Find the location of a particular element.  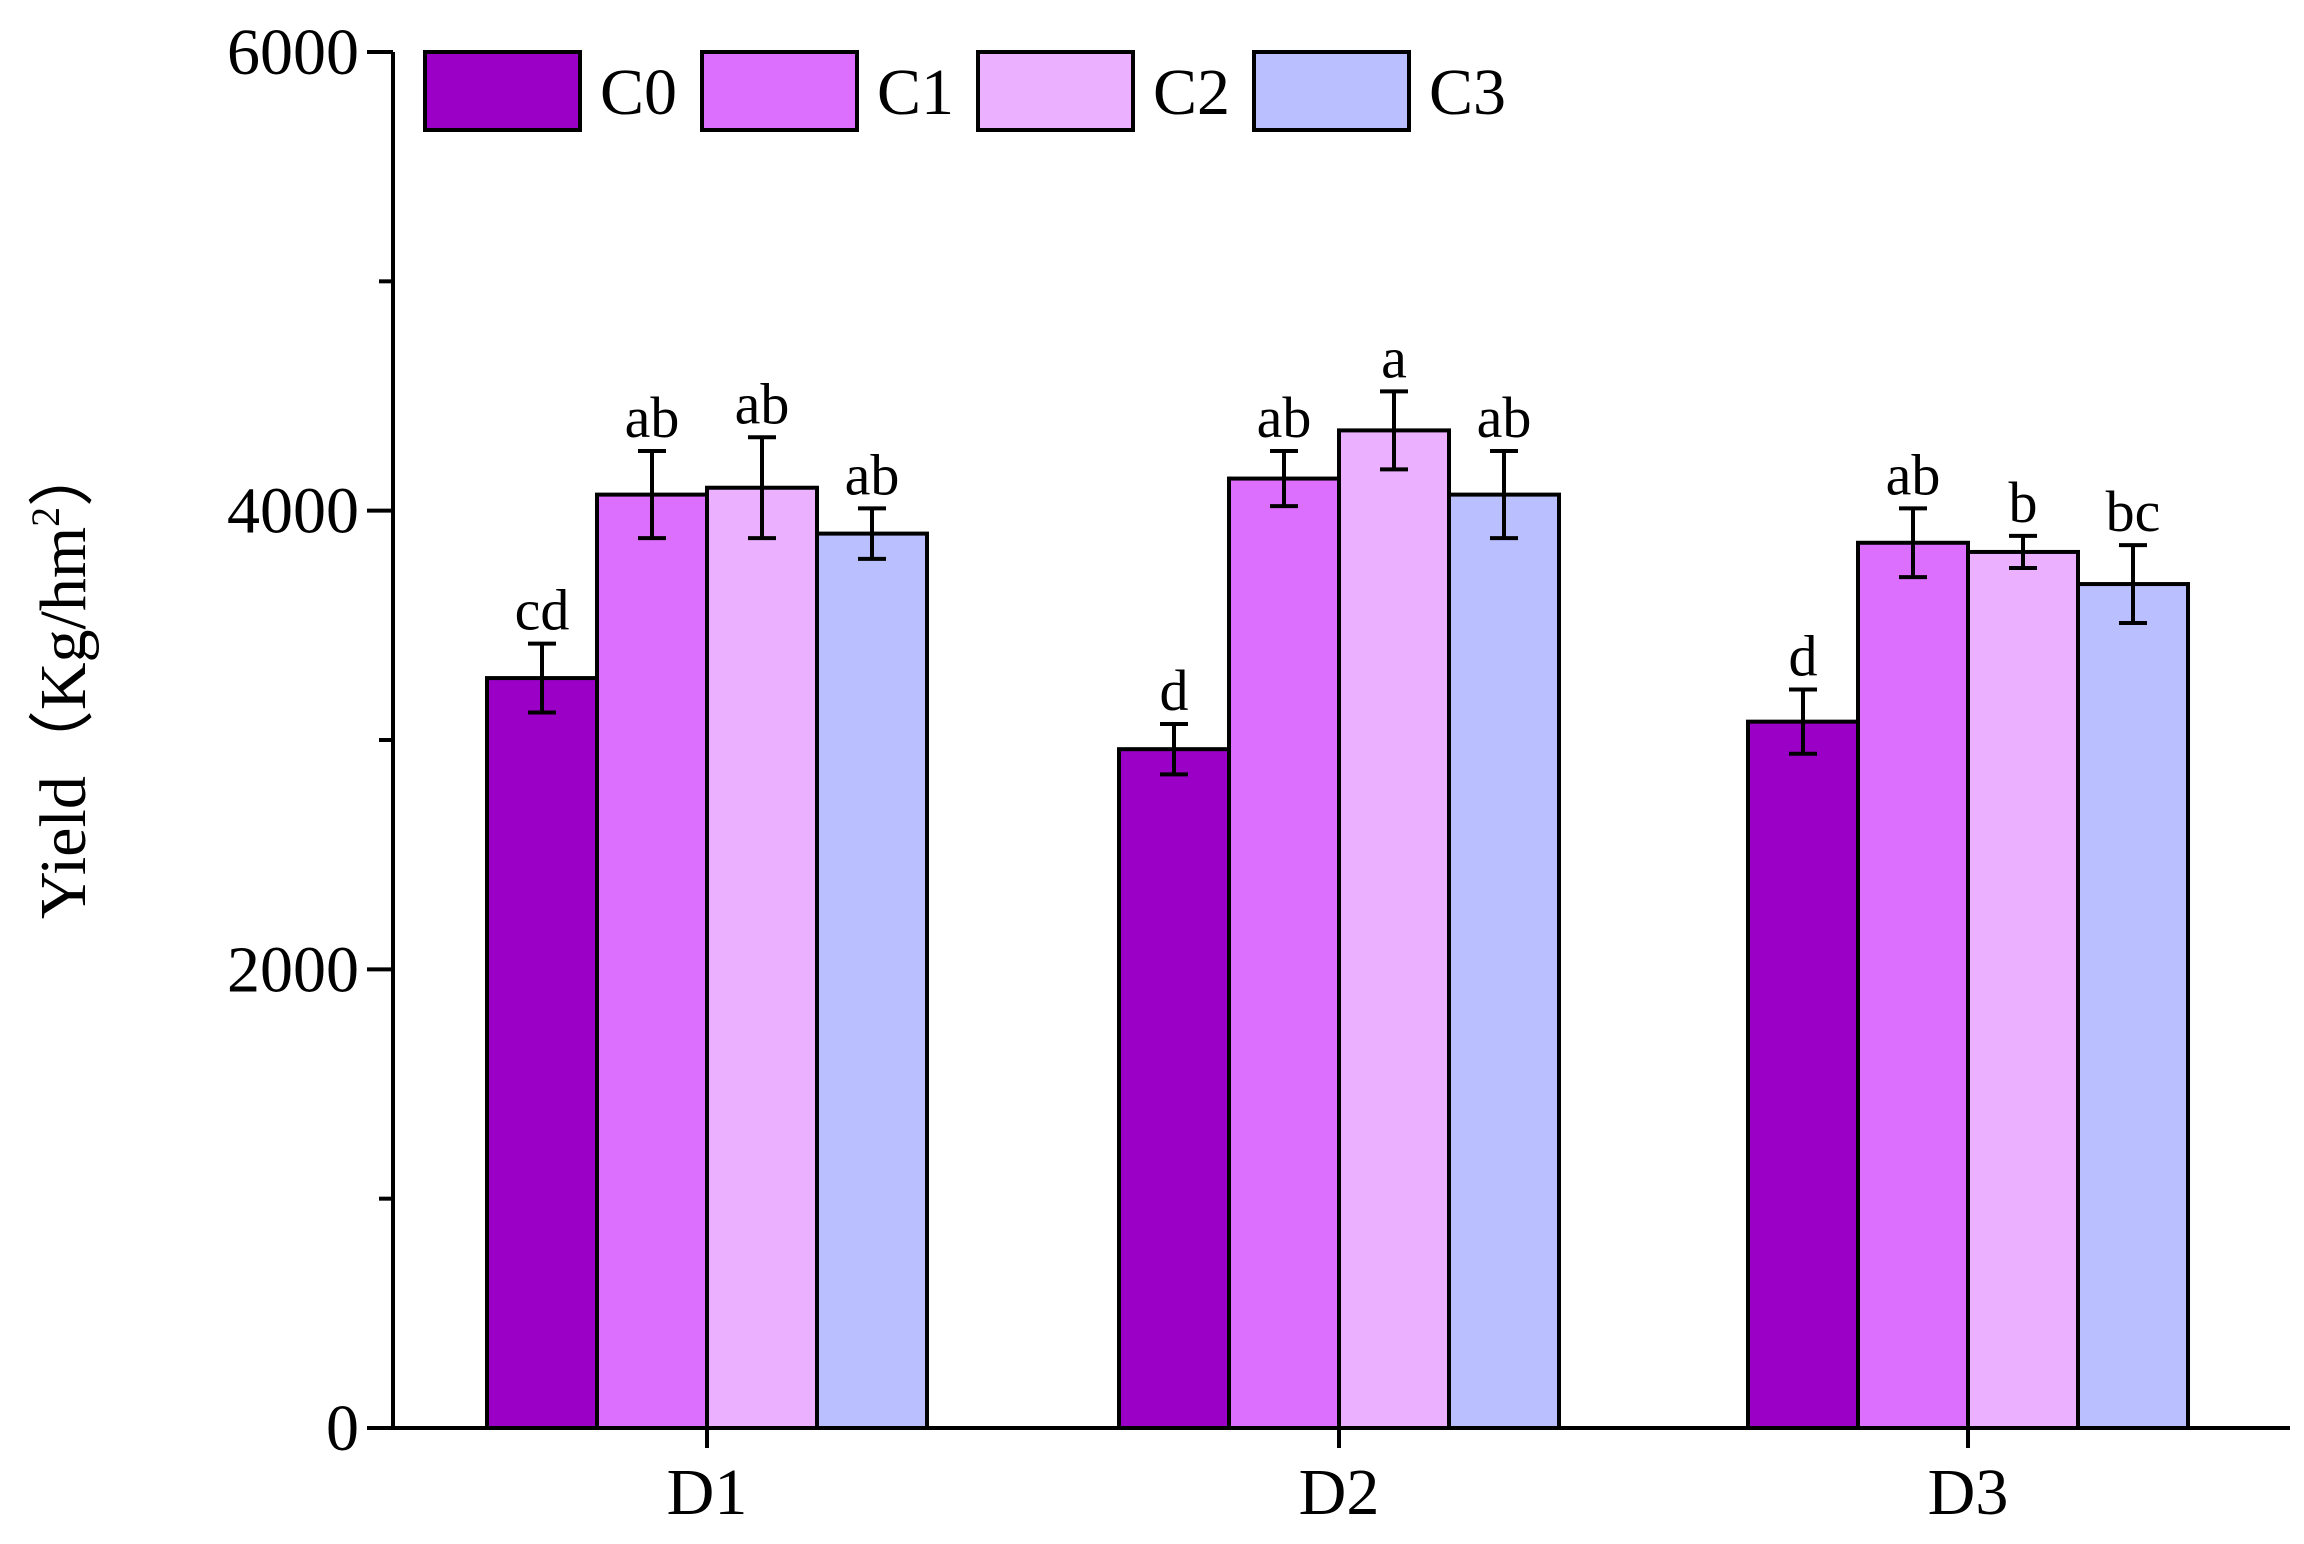

legend-label-C2: C2 is located at coordinates (1191, 92).